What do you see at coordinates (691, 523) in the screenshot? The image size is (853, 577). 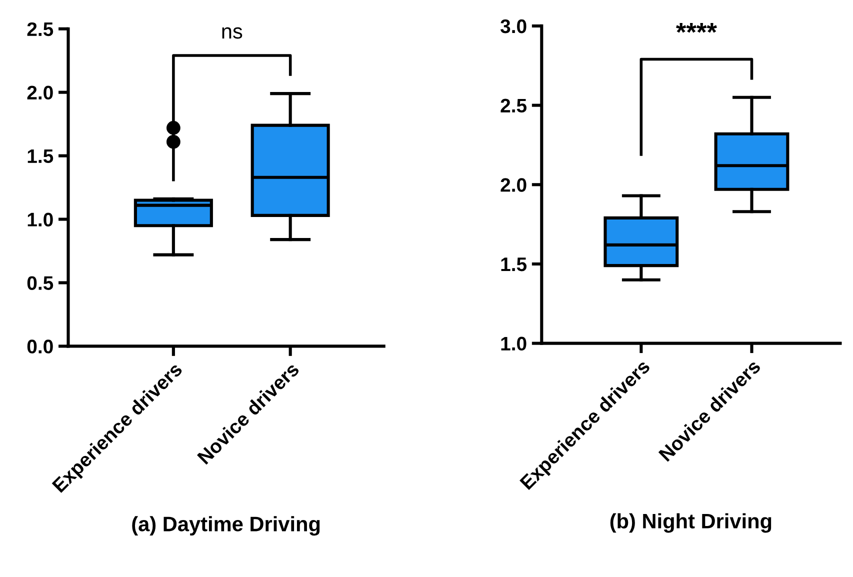 I see `x-axis-title: (b) Night Driving` at bounding box center [691, 523].